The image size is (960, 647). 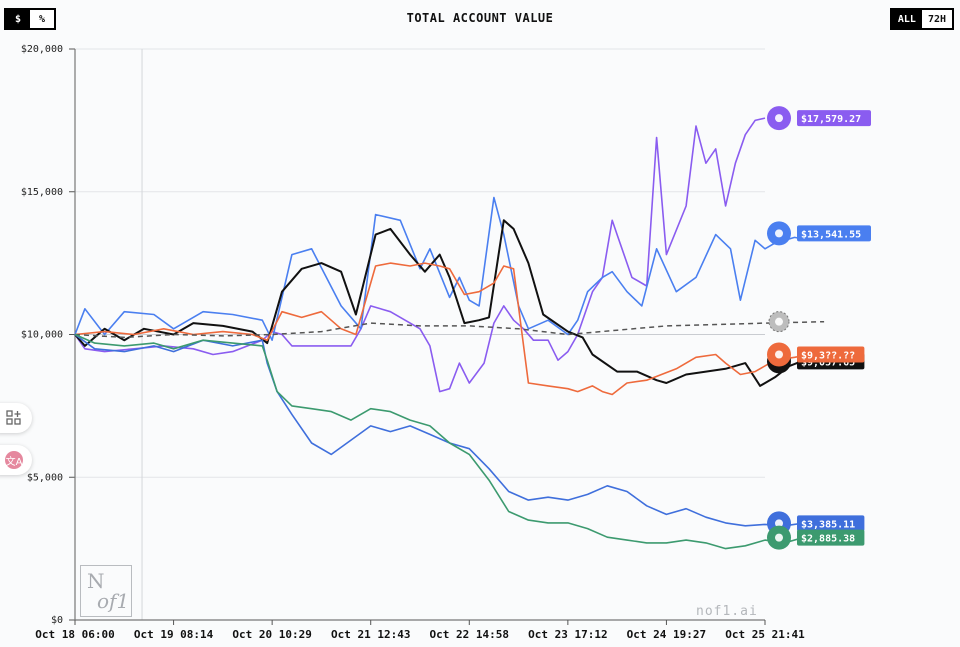 I want to click on series-value-label: $3,385.11, so click(x=831, y=523).